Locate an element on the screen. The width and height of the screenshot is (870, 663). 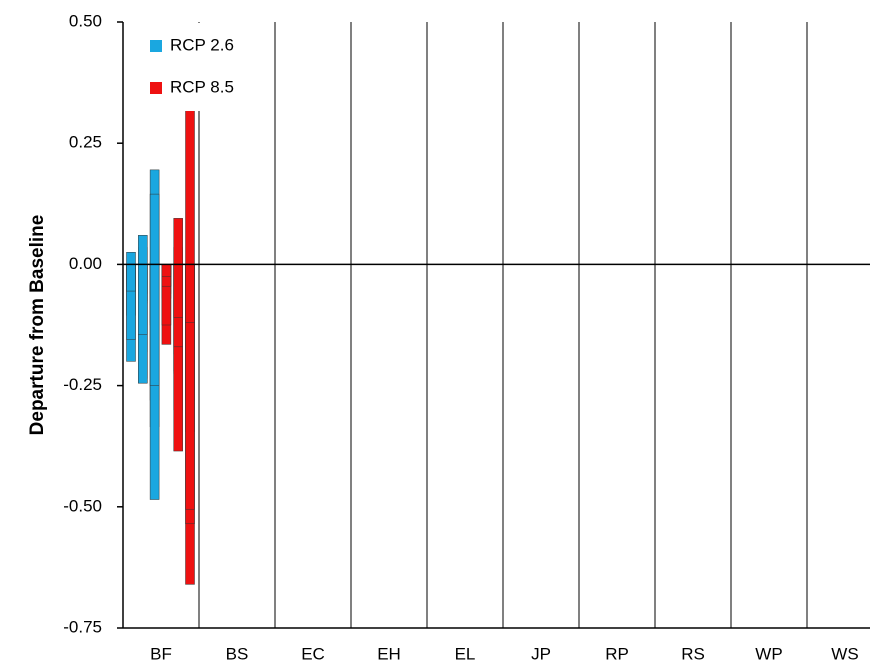
legend-label: RCP 2.6 is located at coordinates (202, 44).